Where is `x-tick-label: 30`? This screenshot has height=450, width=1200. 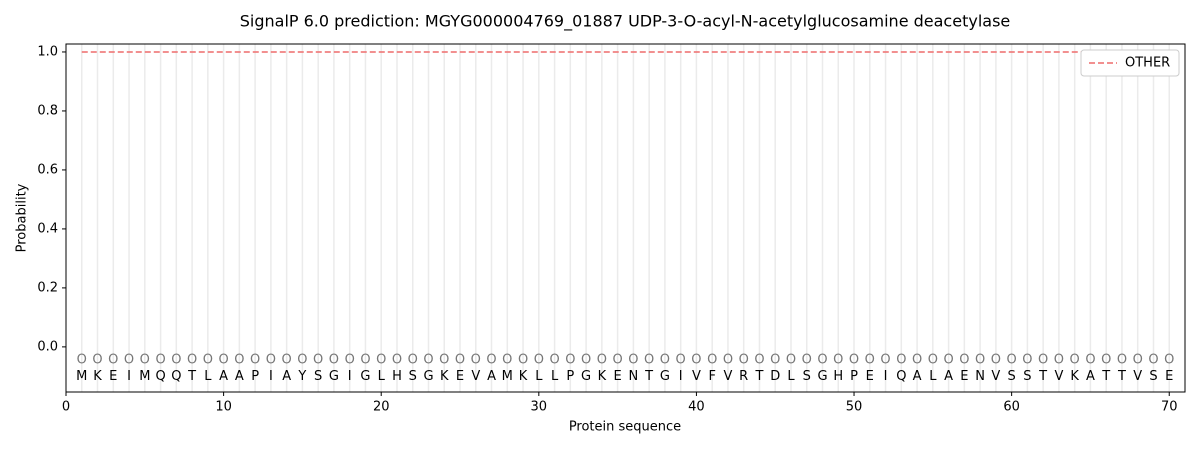
x-tick-label: 30 is located at coordinates (539, 407).